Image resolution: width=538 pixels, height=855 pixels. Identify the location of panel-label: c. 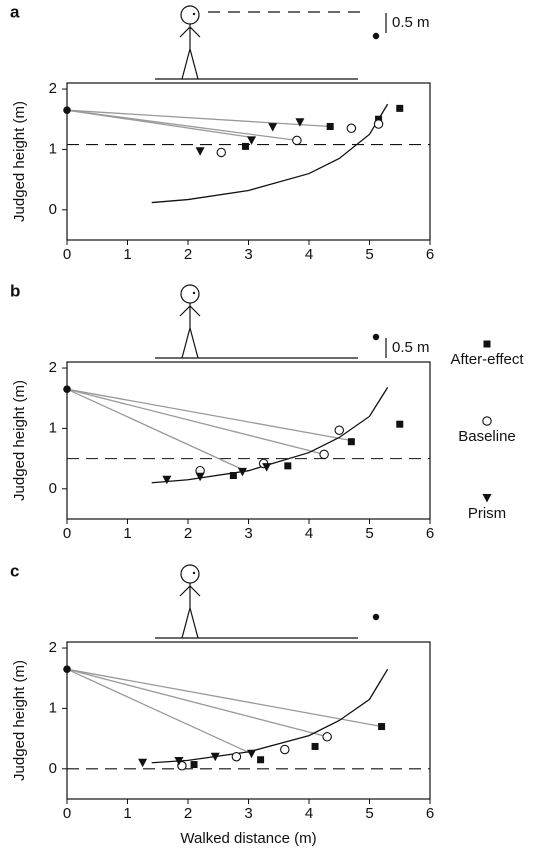
(14, 570).